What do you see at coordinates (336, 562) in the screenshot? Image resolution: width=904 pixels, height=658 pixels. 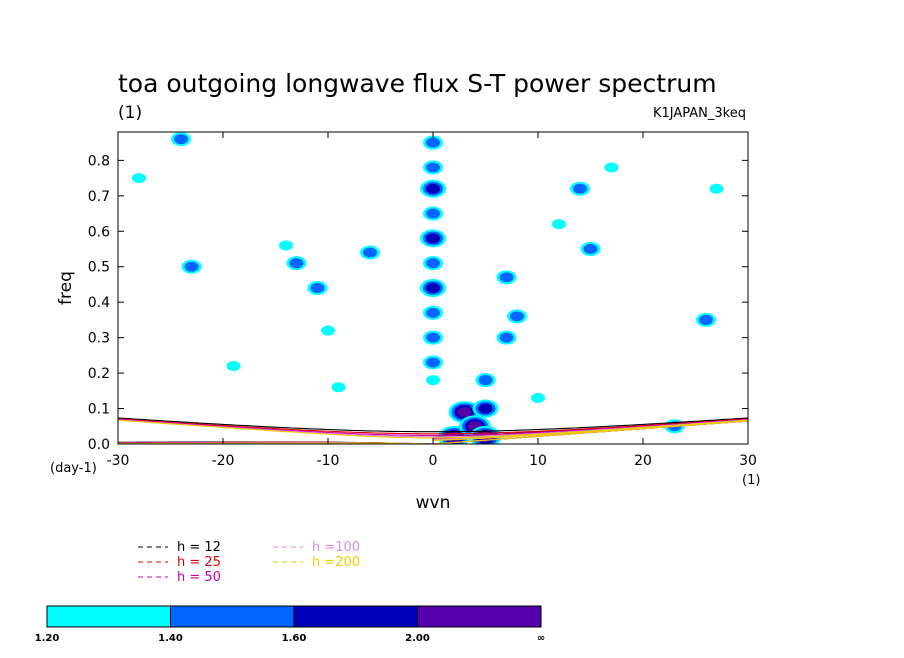 I see `legend-label: h =200` at bounding box center [336, 562].